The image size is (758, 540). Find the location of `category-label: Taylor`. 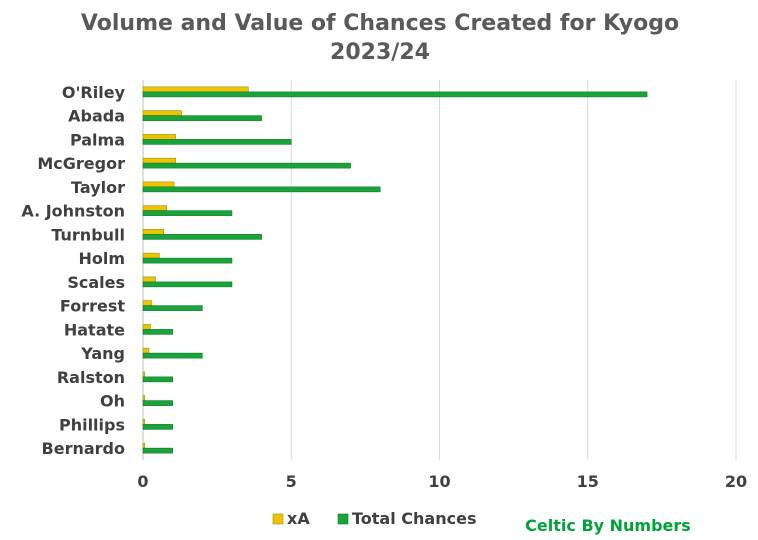

category-label: Taylor is located at coordinates (98, 187).